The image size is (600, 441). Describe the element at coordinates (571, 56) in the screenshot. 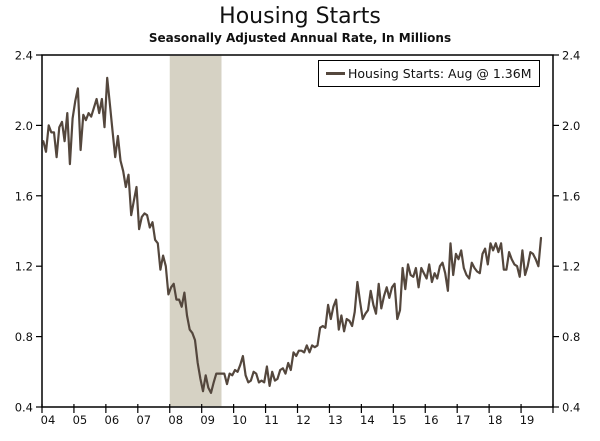

I see `y-tick-label-right: 2.4` at that location.